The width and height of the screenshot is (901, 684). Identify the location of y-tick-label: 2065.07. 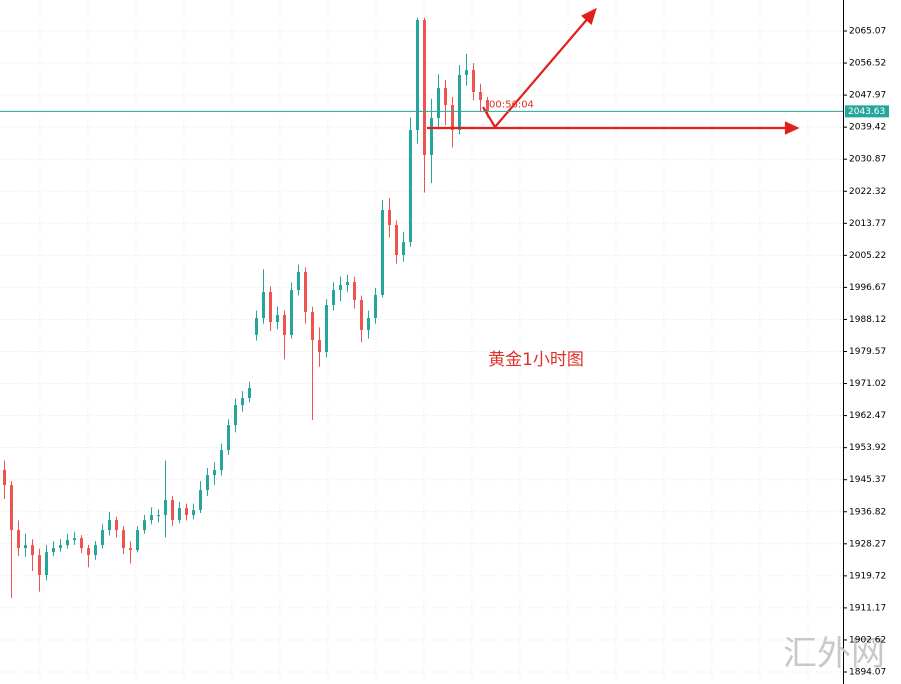
(867, 32).